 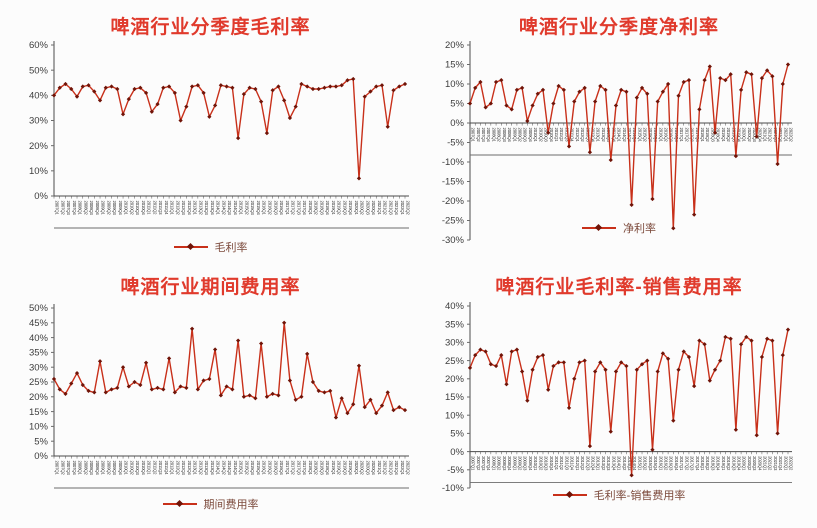 I want to click on svg-text: 2009Q3, so click(x=114, y=208).